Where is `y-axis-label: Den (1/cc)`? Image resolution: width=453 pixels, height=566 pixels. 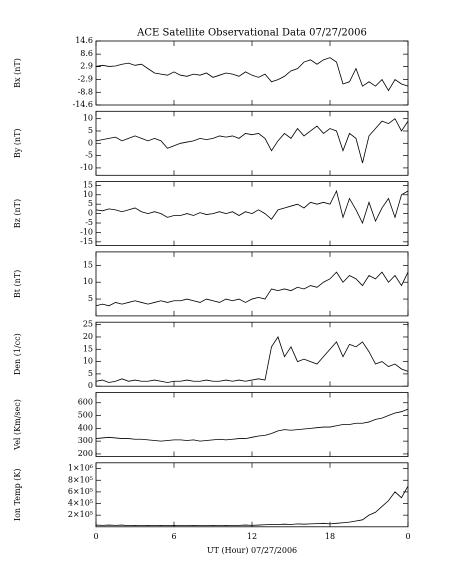
y-axis-label: Den (1/cc) is located at coordinates (17, 354).